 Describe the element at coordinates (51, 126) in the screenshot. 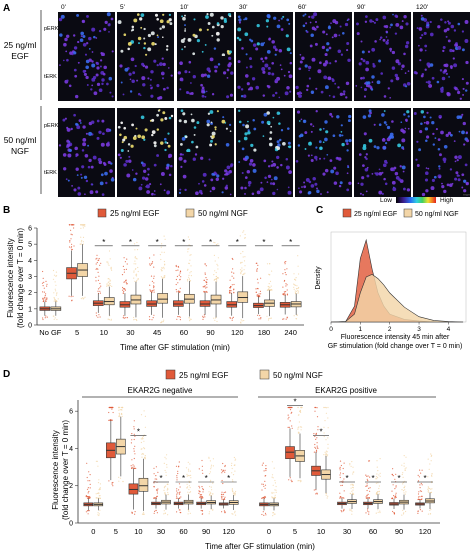

I see `row-3-label: pERK` at that location.